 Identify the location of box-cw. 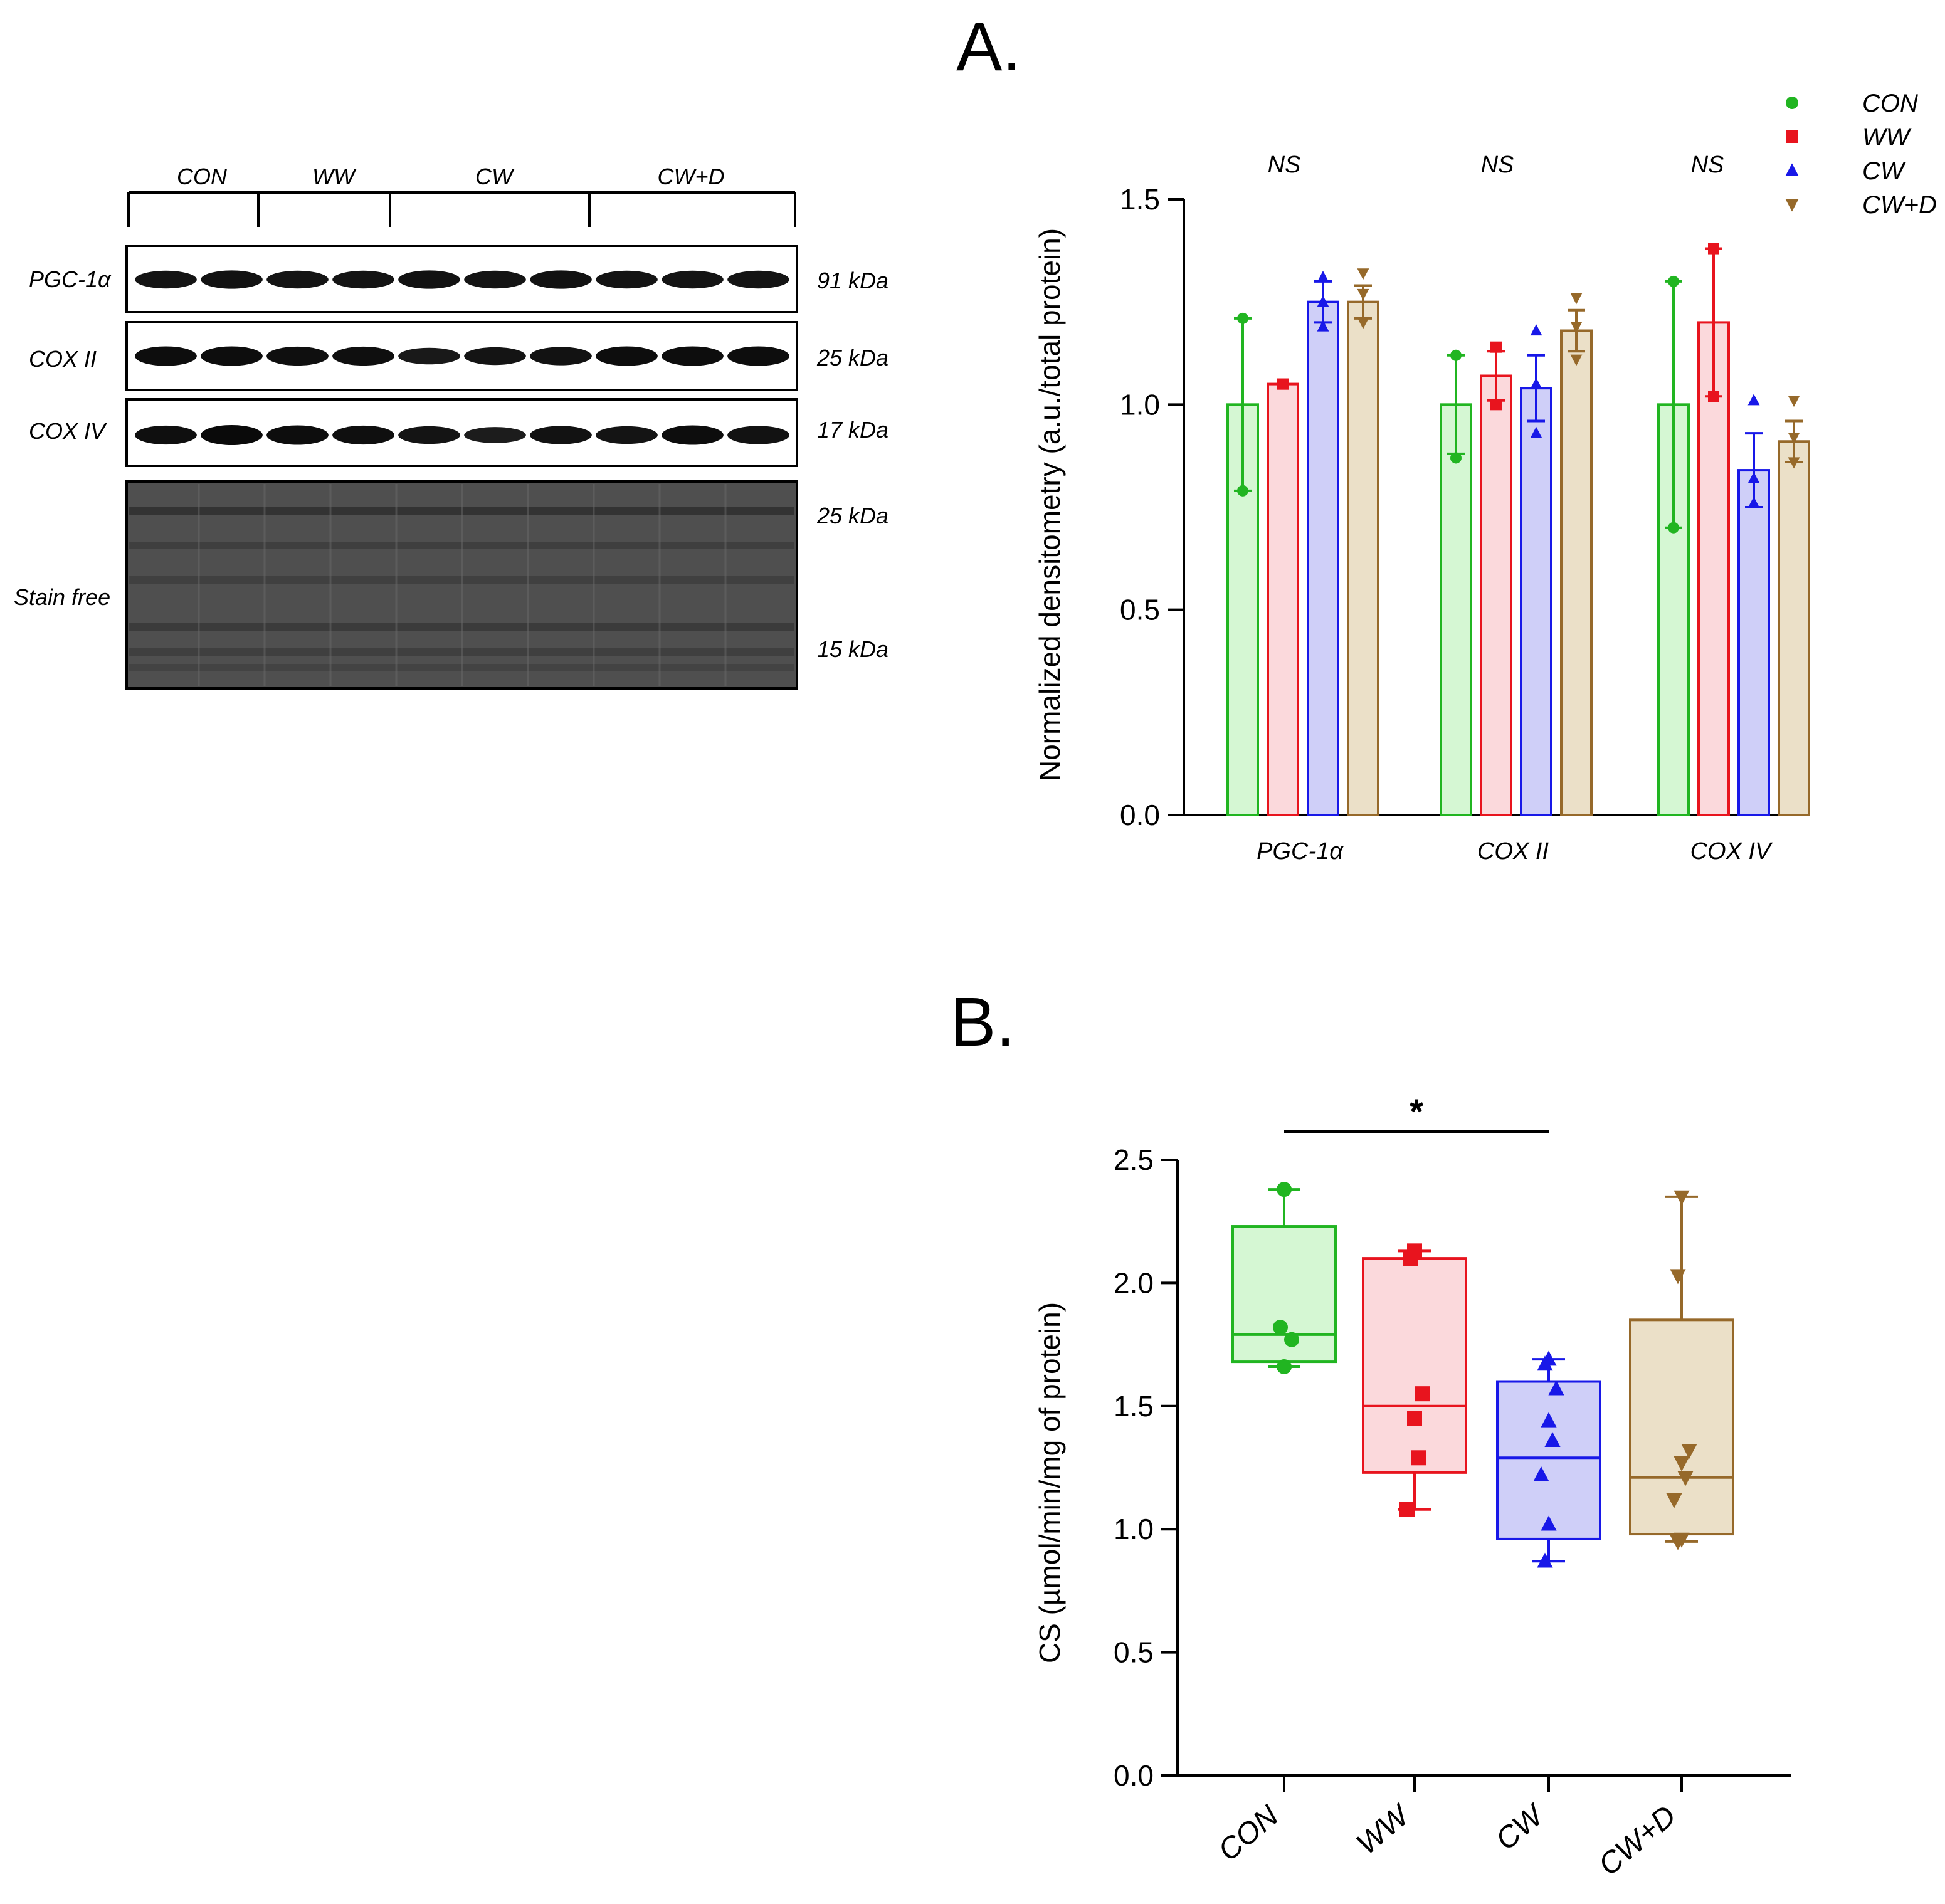
(1548, 1460).